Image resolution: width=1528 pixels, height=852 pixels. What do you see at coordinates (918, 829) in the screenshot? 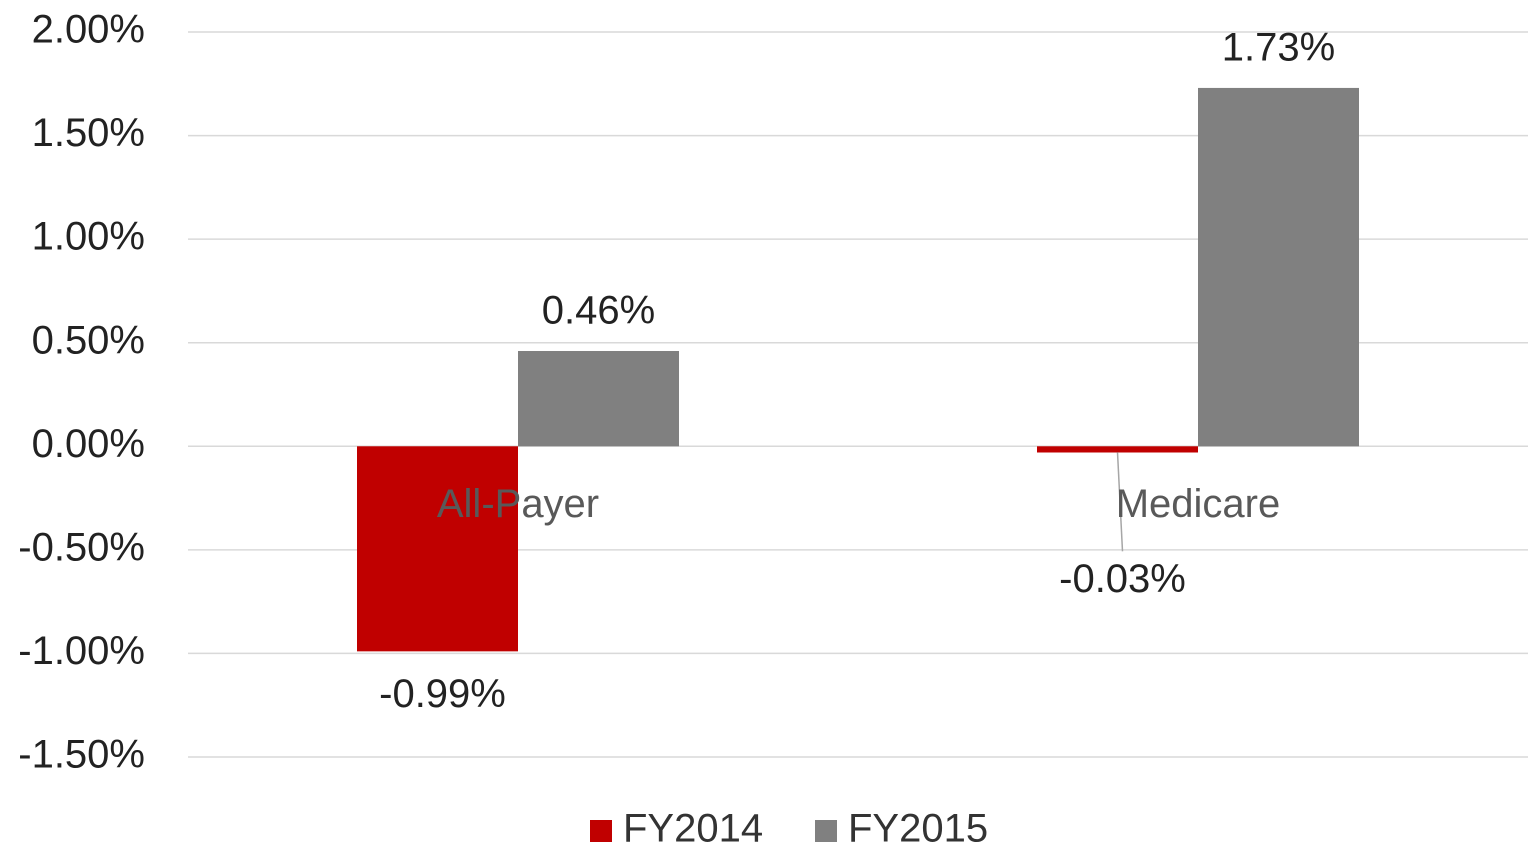
I see `legend-label: FY2015` at bounding box center [918, 829].